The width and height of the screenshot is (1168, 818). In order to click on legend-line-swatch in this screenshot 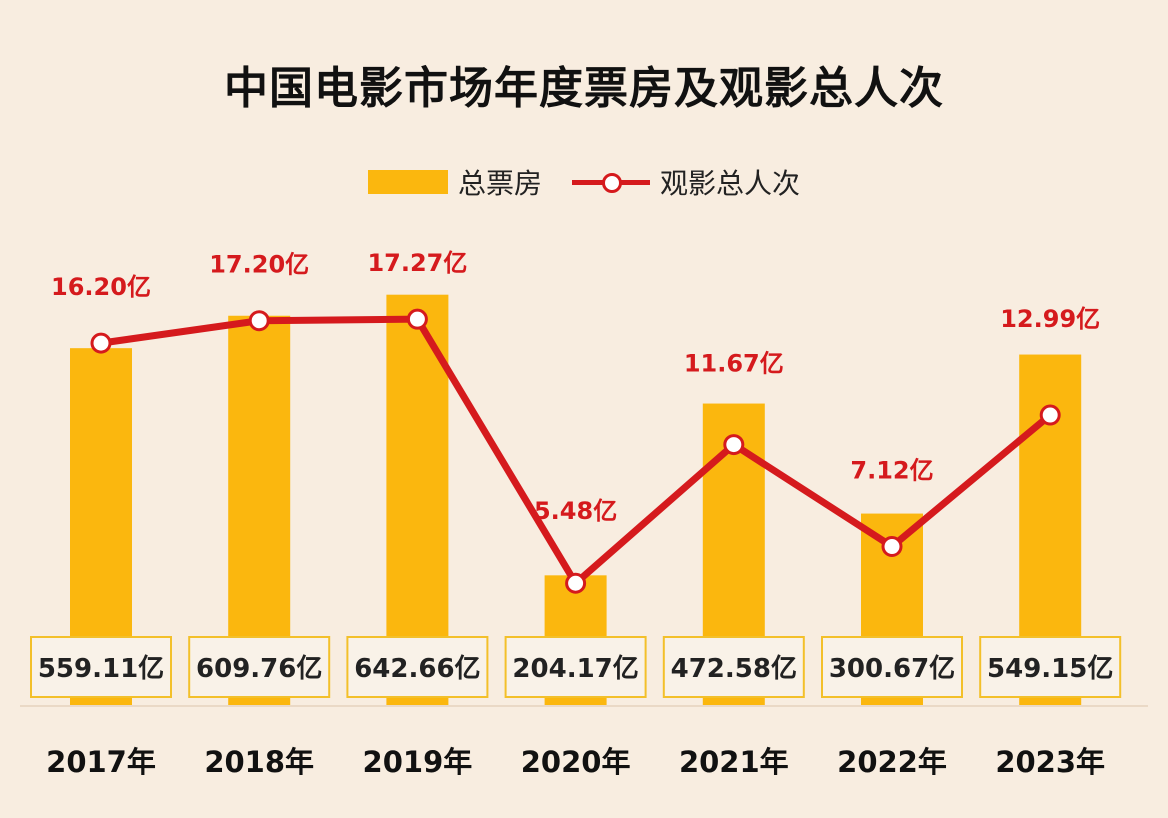, I will do `click(611, 182)`.